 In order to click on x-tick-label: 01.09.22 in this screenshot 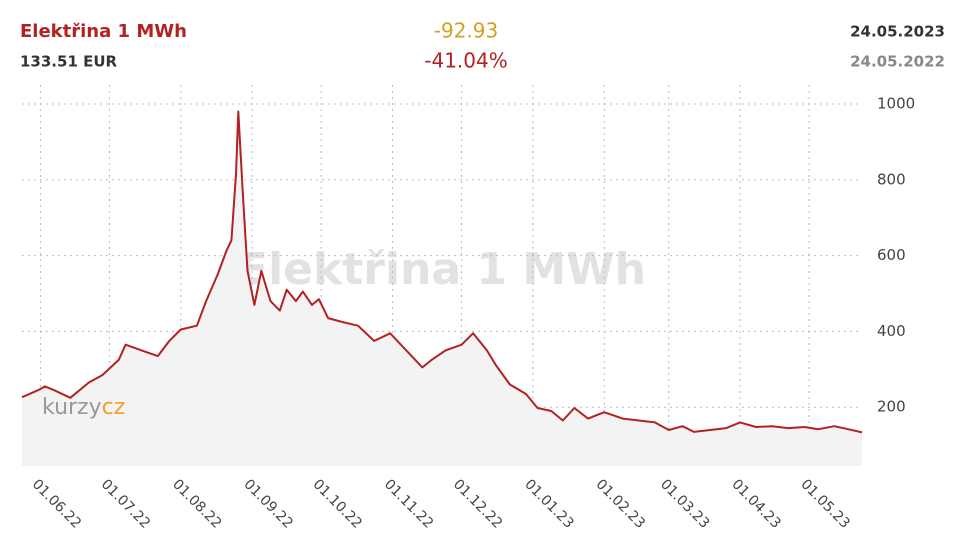, I will do `click(267, 503)`.